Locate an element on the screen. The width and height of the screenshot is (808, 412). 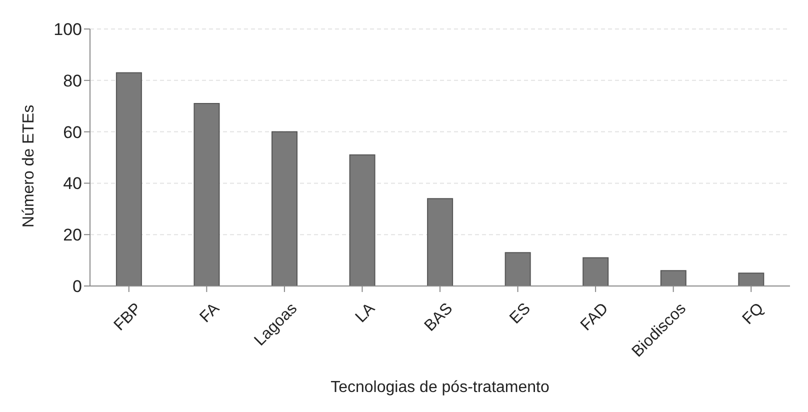
y-tick-label: 60 is located at coordinates (72, 132).